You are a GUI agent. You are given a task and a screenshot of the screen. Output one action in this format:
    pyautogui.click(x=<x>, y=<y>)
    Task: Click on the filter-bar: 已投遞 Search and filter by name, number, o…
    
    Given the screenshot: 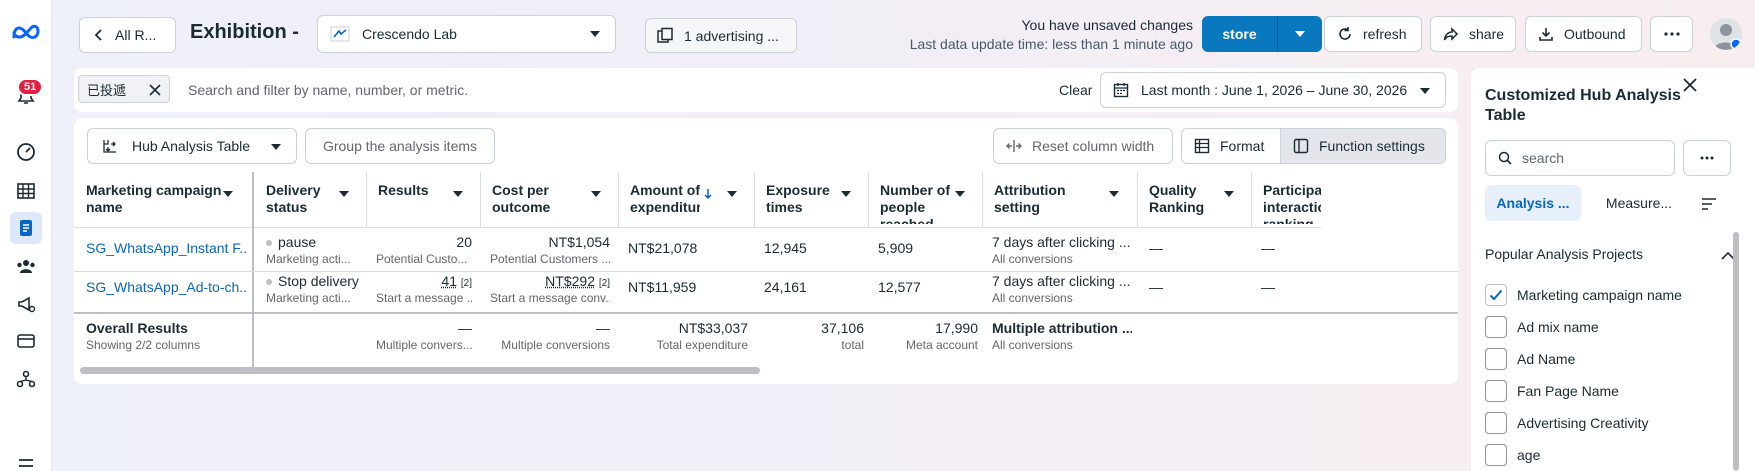 What is the action you would take?
    pyautogui.click(x=766, y=90)
    